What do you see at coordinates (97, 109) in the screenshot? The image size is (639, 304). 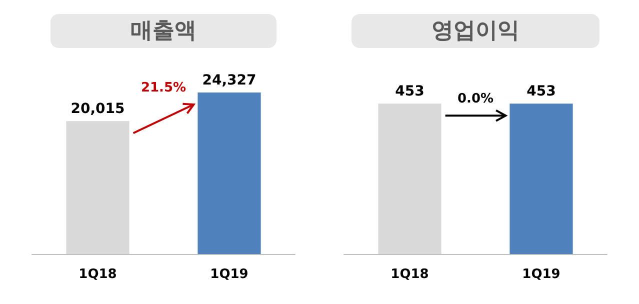 I see `data-label: 20,015` at bounding box center [97, 109].